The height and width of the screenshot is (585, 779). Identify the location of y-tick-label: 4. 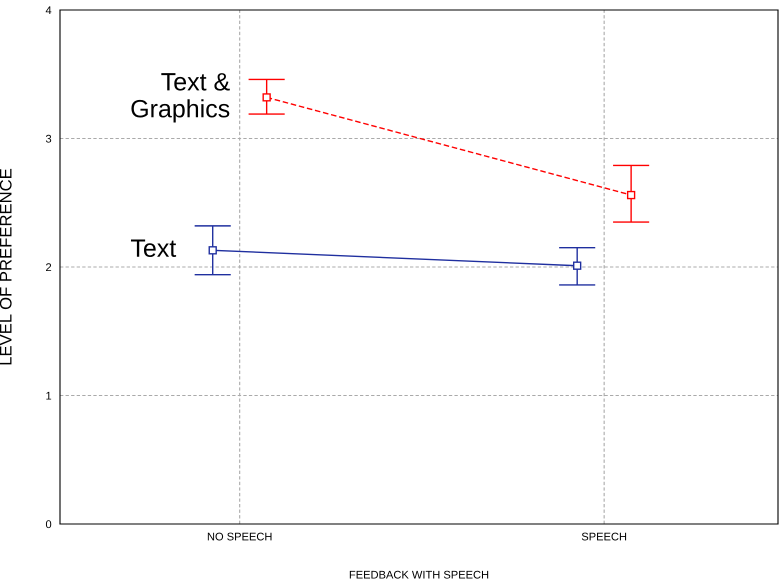
(49, 10).